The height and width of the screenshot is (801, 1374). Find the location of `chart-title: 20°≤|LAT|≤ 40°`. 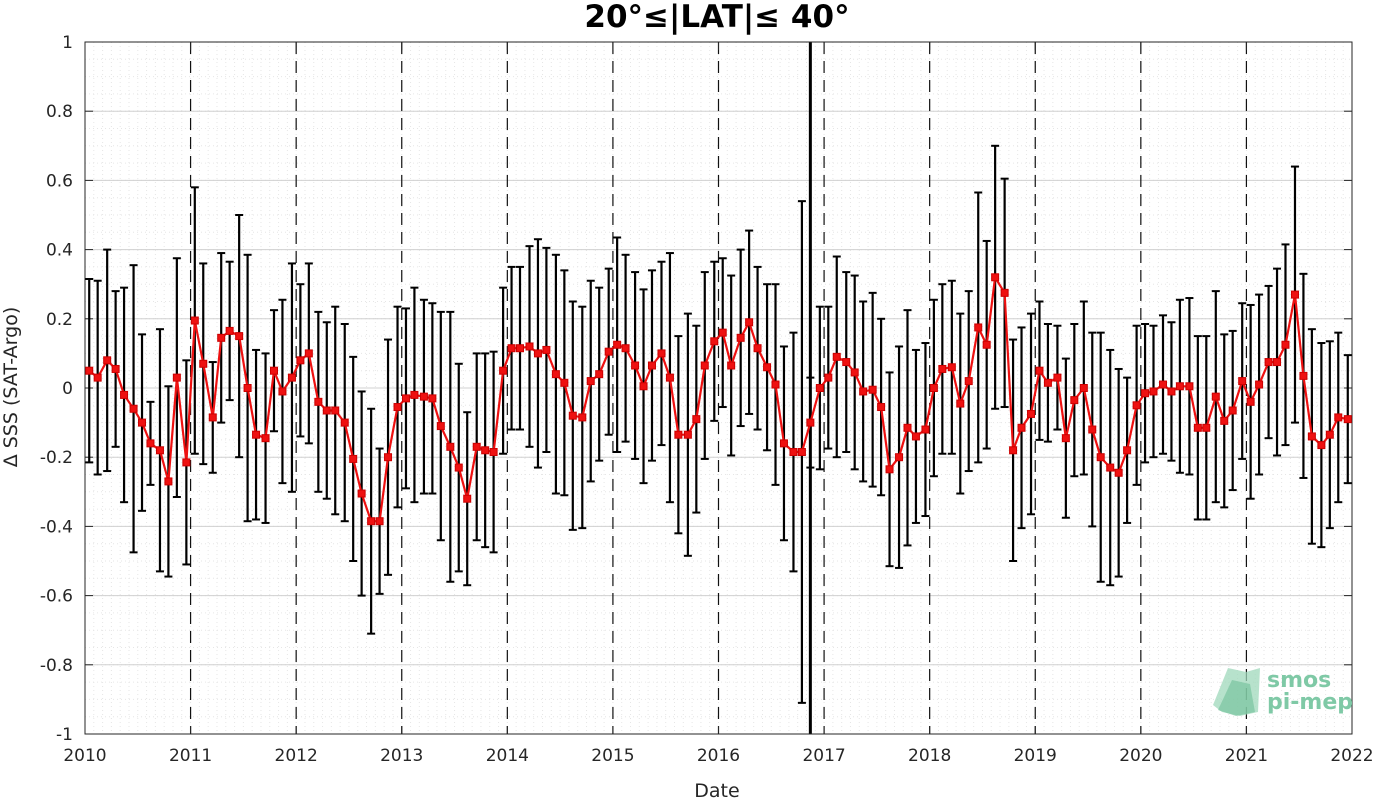

chart-title: 20°≤|LAT|≤ 40° is located at coordinates (716, 17).